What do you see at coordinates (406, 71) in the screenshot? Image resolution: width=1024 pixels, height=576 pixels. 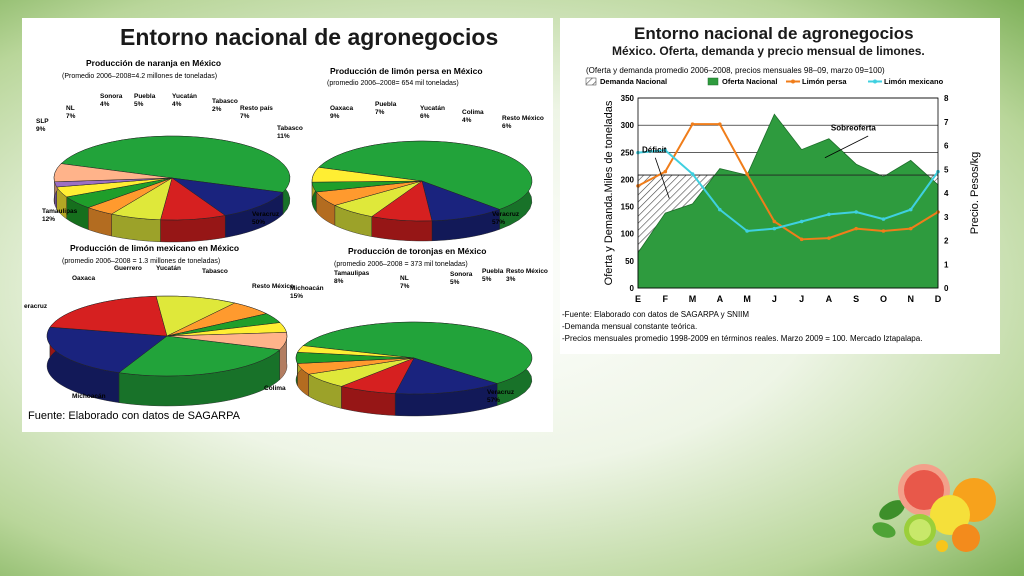 I see `pie-title-limon-persa: Producción de limón persa en México` at bounding box center [406, 71].